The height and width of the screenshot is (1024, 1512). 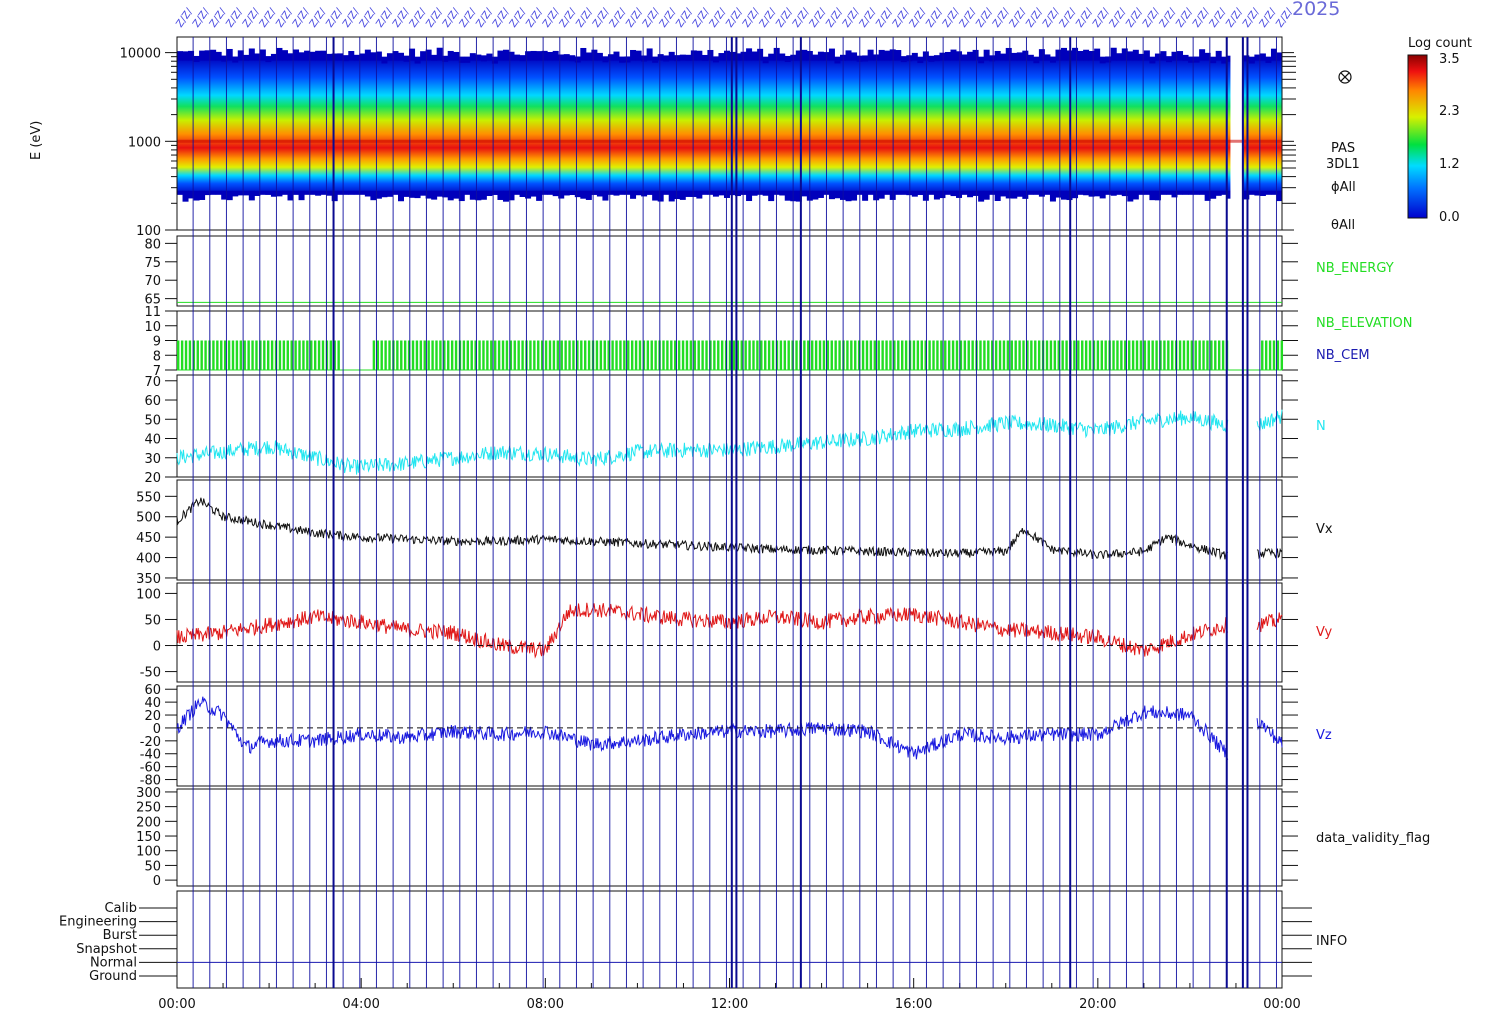 I want to click on y-tick-label: 100, so click(x=148, y=594).